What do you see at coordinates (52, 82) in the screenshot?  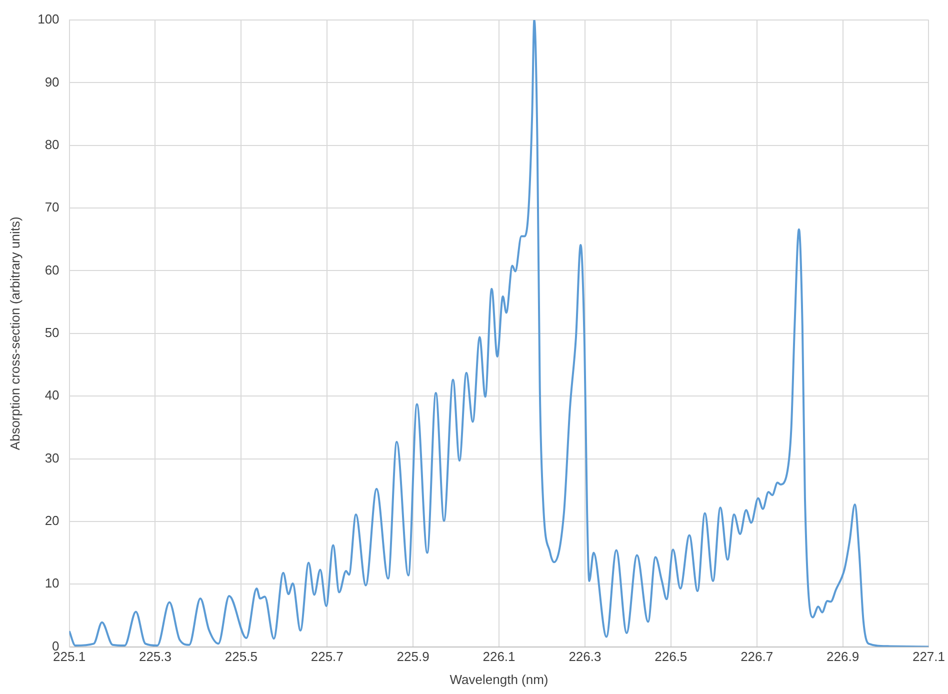 I see `y-tick-label: 90` at bounding box center [52, 82].